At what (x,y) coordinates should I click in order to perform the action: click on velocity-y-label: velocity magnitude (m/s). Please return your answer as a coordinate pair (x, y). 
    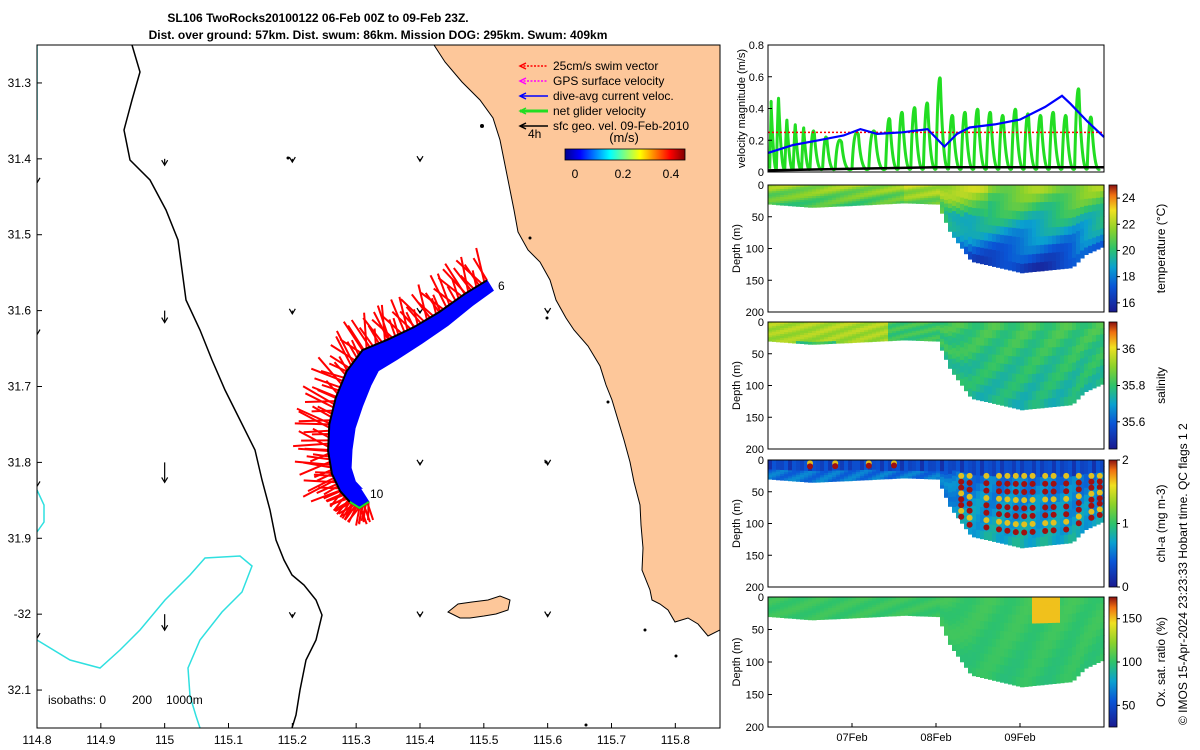
    Looking at the image, I should click on (742, 108).